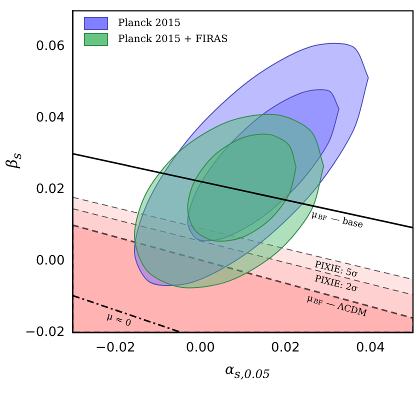 Image resolution: width=415 pixels, height=393 pixels. I want to click on text: μ ≈ 0, so click(118, 321).